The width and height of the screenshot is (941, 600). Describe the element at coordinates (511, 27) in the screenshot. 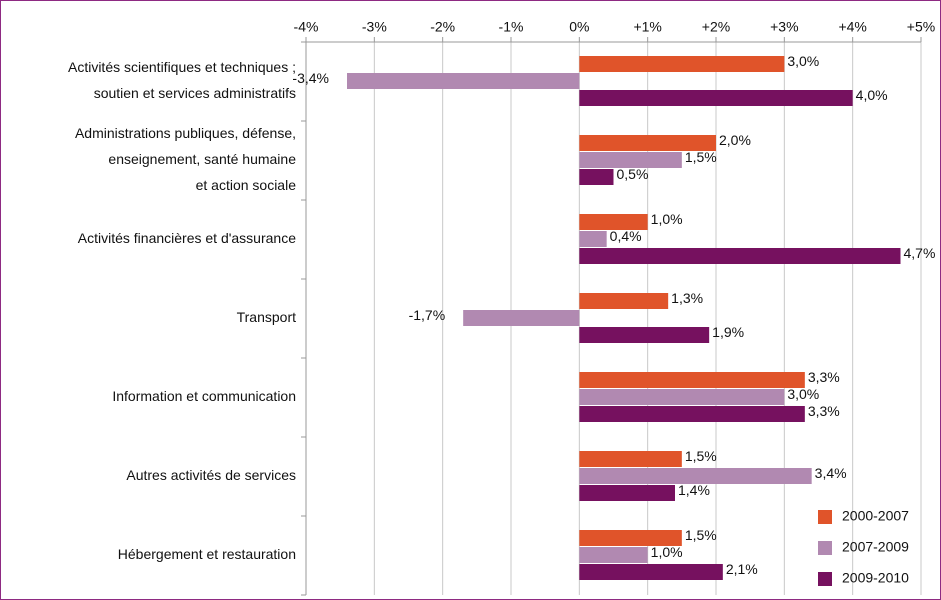

I see `x-tick-label: -1%` at that location.